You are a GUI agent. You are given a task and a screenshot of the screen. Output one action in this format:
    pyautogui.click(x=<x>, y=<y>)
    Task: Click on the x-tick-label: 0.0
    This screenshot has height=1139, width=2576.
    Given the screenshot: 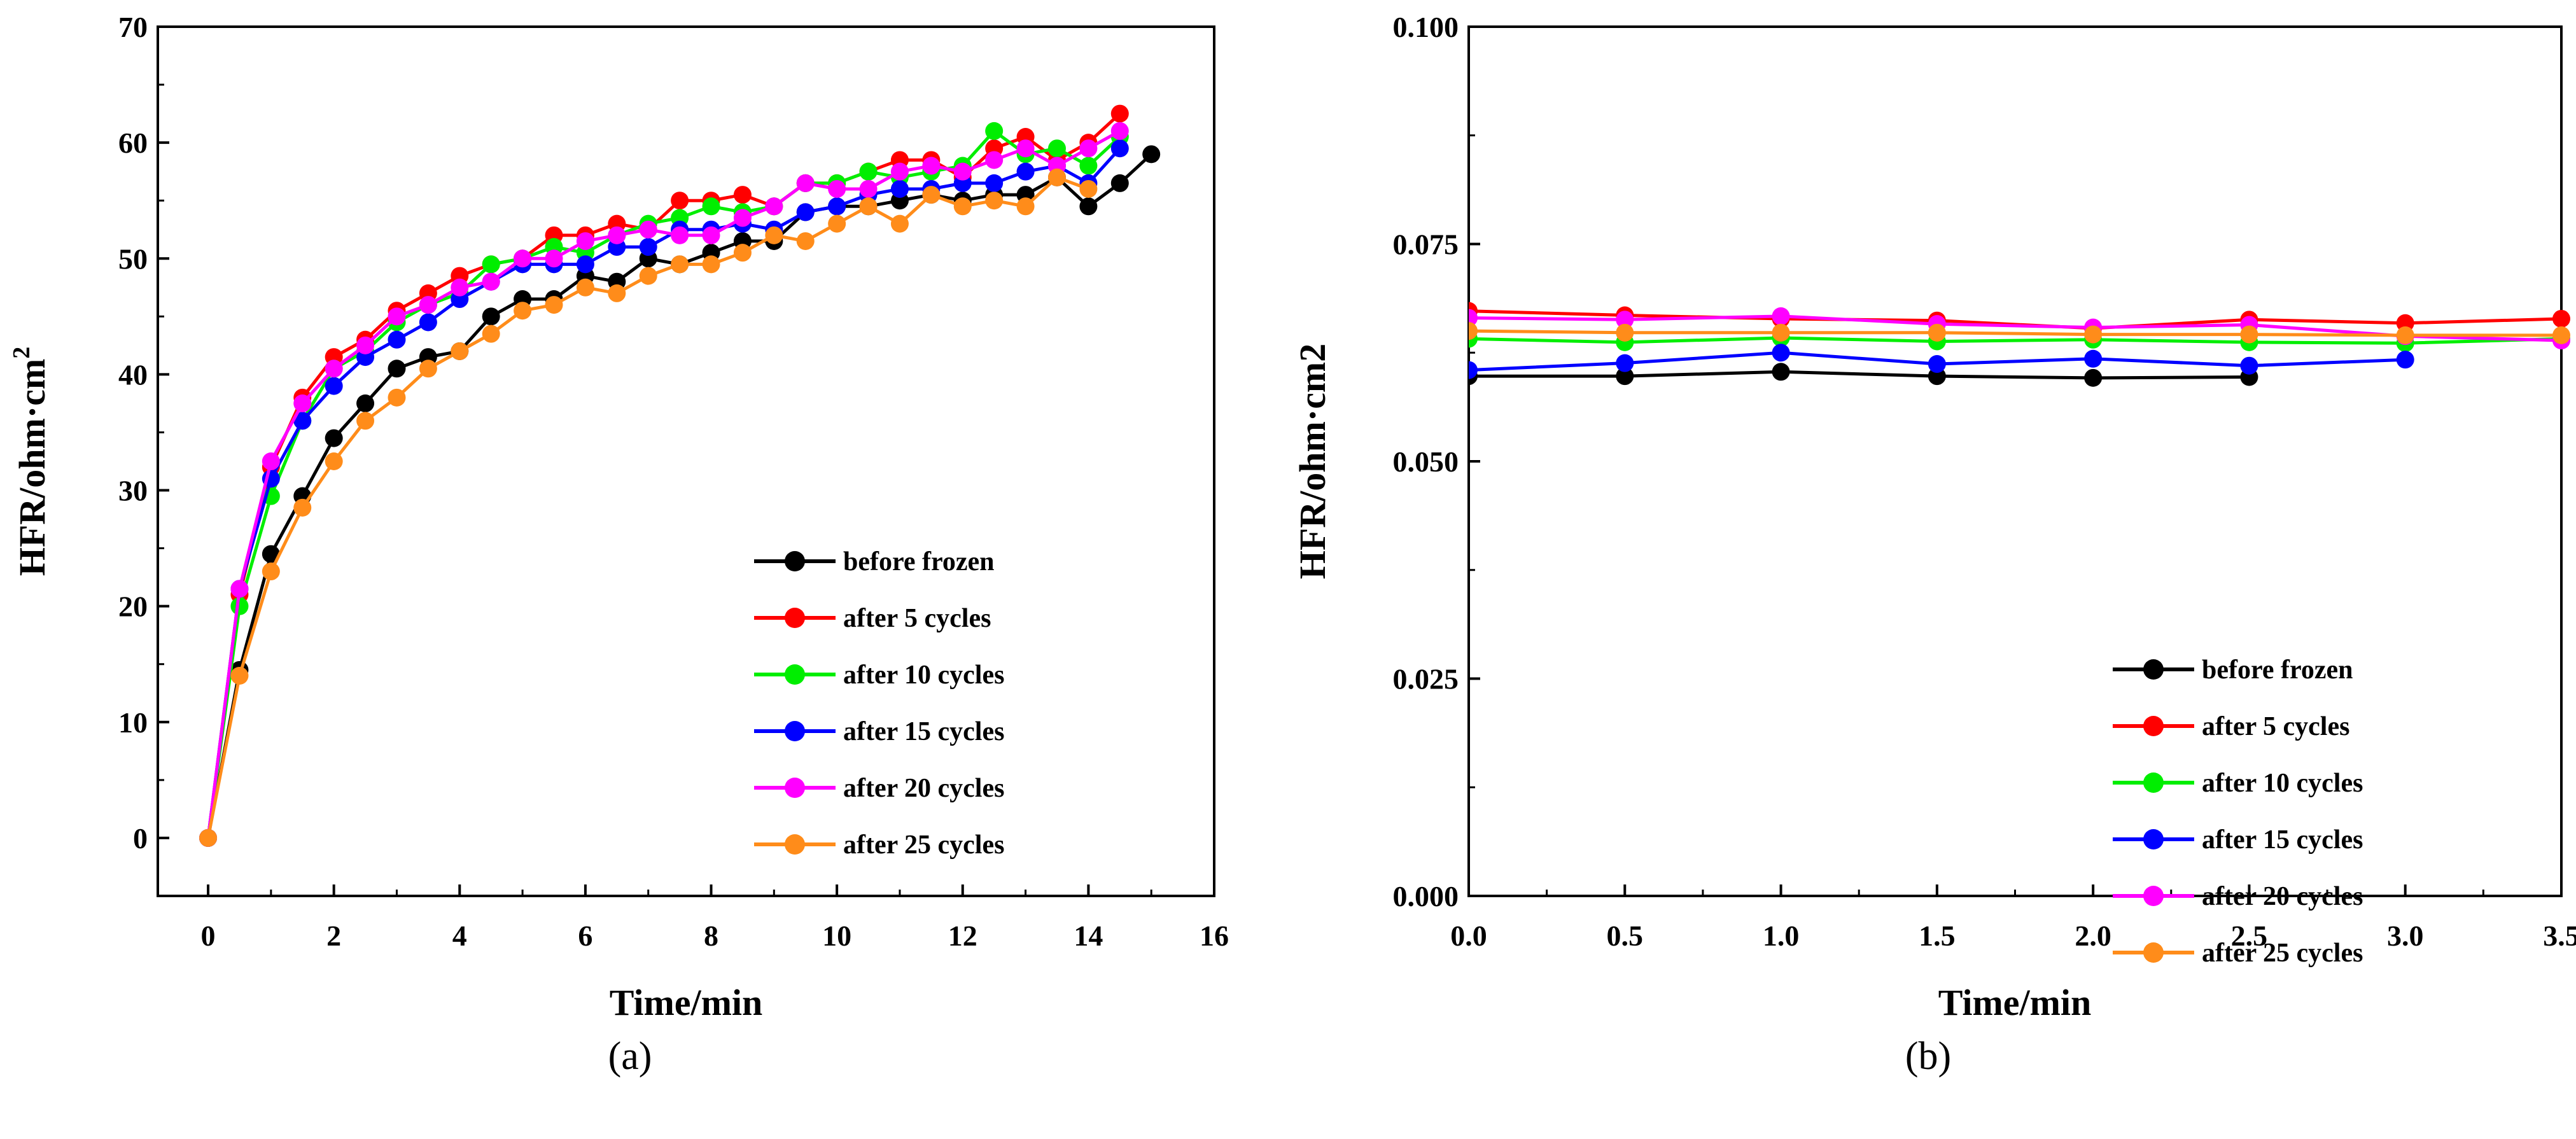 What is the action you would take?
    pyautogui.click(x=1468, y=935)
    